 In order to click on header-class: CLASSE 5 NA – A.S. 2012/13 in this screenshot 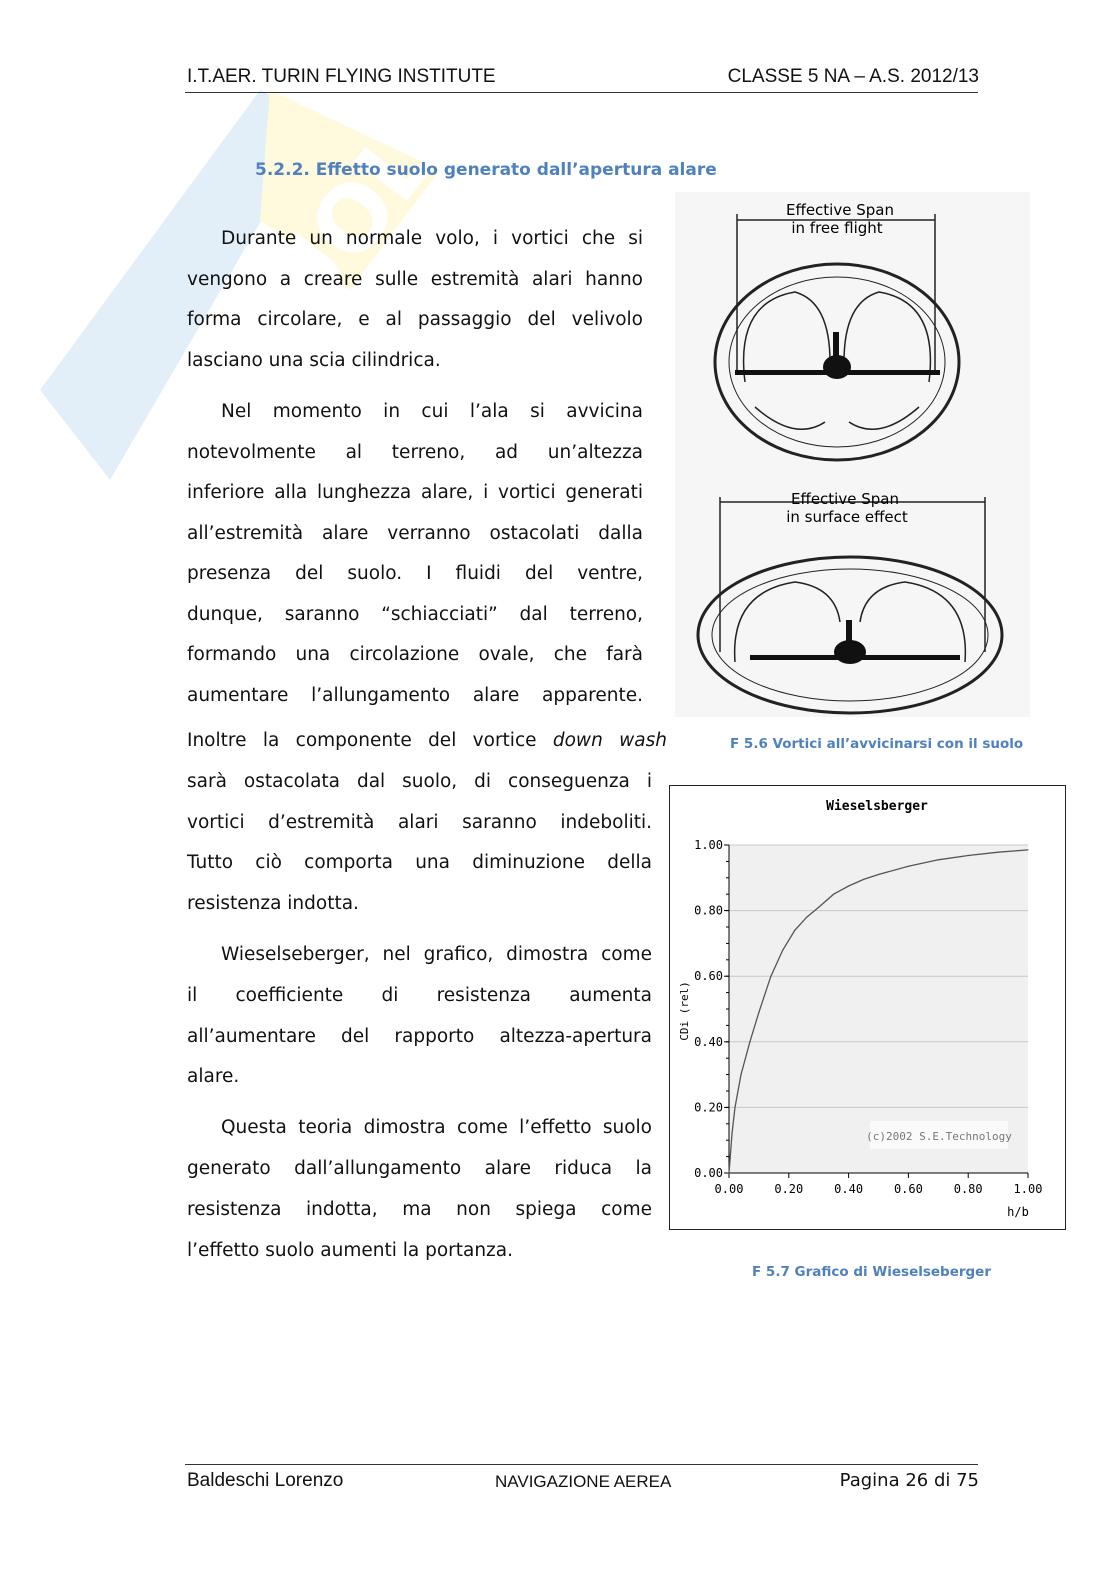, I will do `click(853, 76)`.